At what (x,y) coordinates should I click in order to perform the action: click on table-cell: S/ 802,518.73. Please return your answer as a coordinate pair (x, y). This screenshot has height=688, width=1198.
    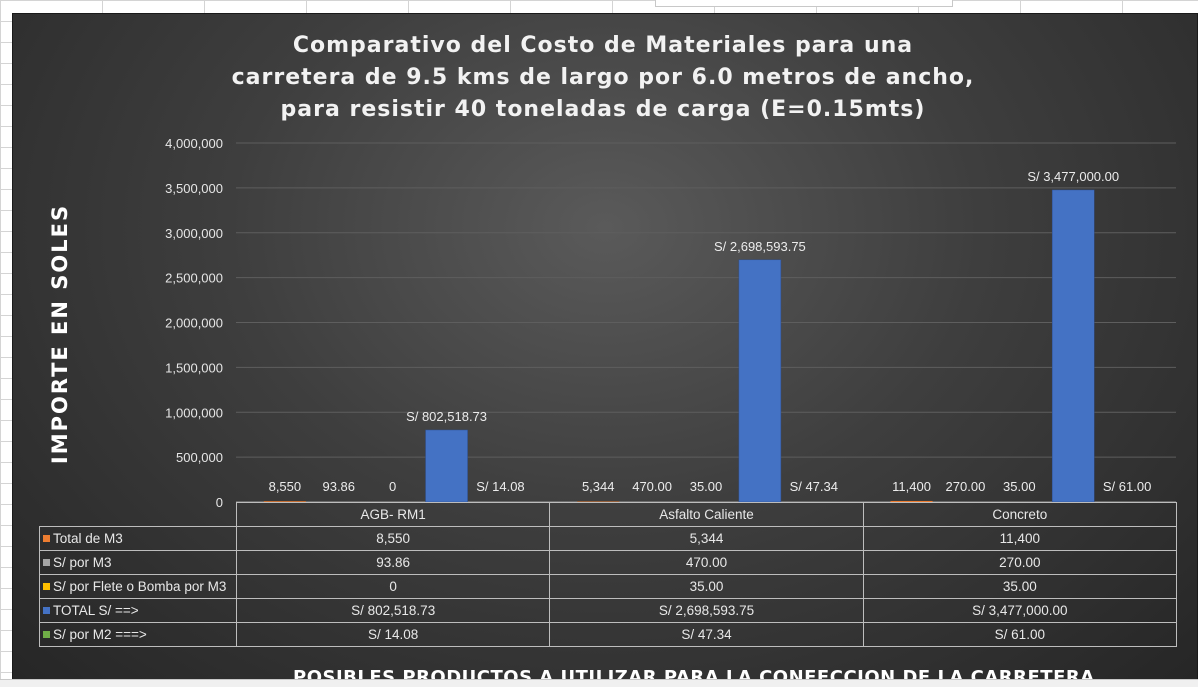
    Looking at the image, I should click on (393, 611).